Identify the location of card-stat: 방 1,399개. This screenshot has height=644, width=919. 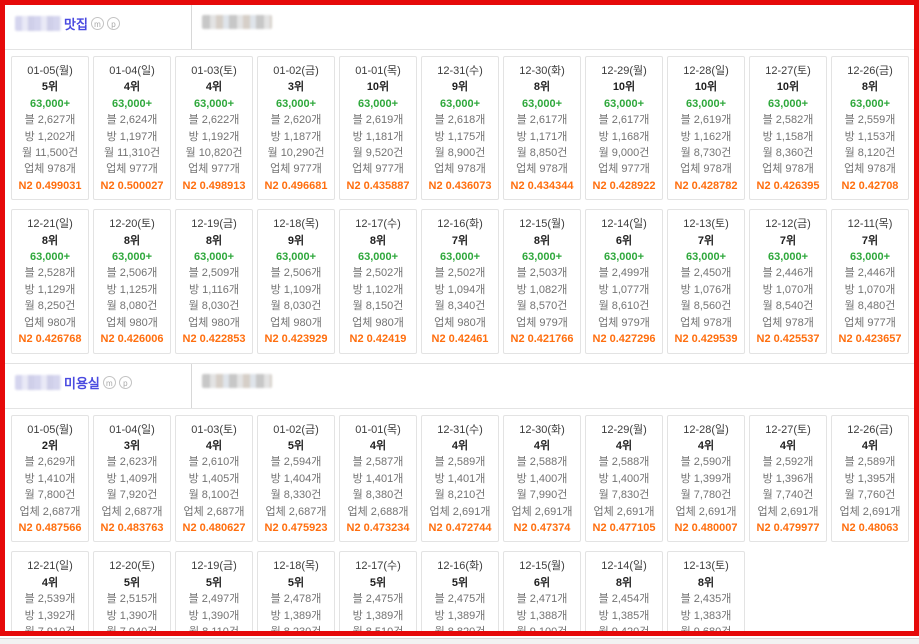
(706, 478).